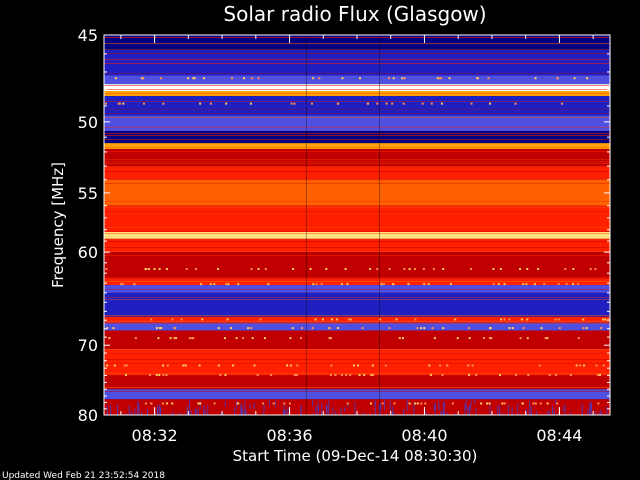 The width and height of the screenshot is (640, 480). Describe the element at coordinates (88, 122) in the screenshot. I see `y-tick-label: 50` at that location.